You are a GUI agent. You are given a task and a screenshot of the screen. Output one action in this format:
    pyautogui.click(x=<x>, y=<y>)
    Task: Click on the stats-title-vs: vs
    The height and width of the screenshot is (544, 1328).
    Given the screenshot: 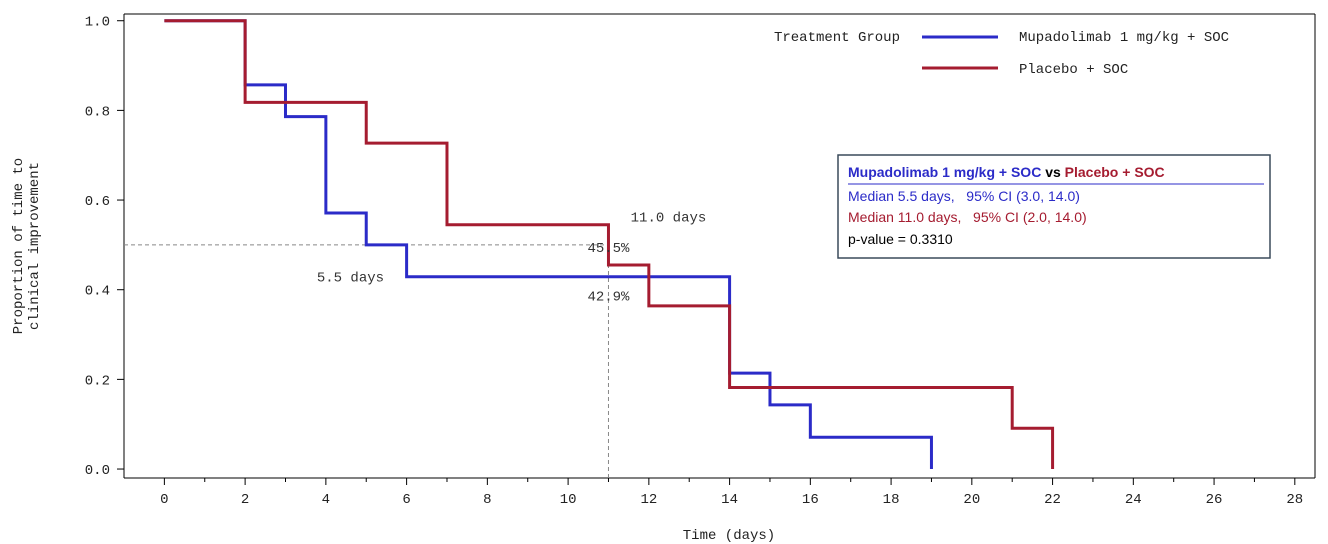 What is the action you would take?
    pyautogui.click(x=1052, y=172)
    